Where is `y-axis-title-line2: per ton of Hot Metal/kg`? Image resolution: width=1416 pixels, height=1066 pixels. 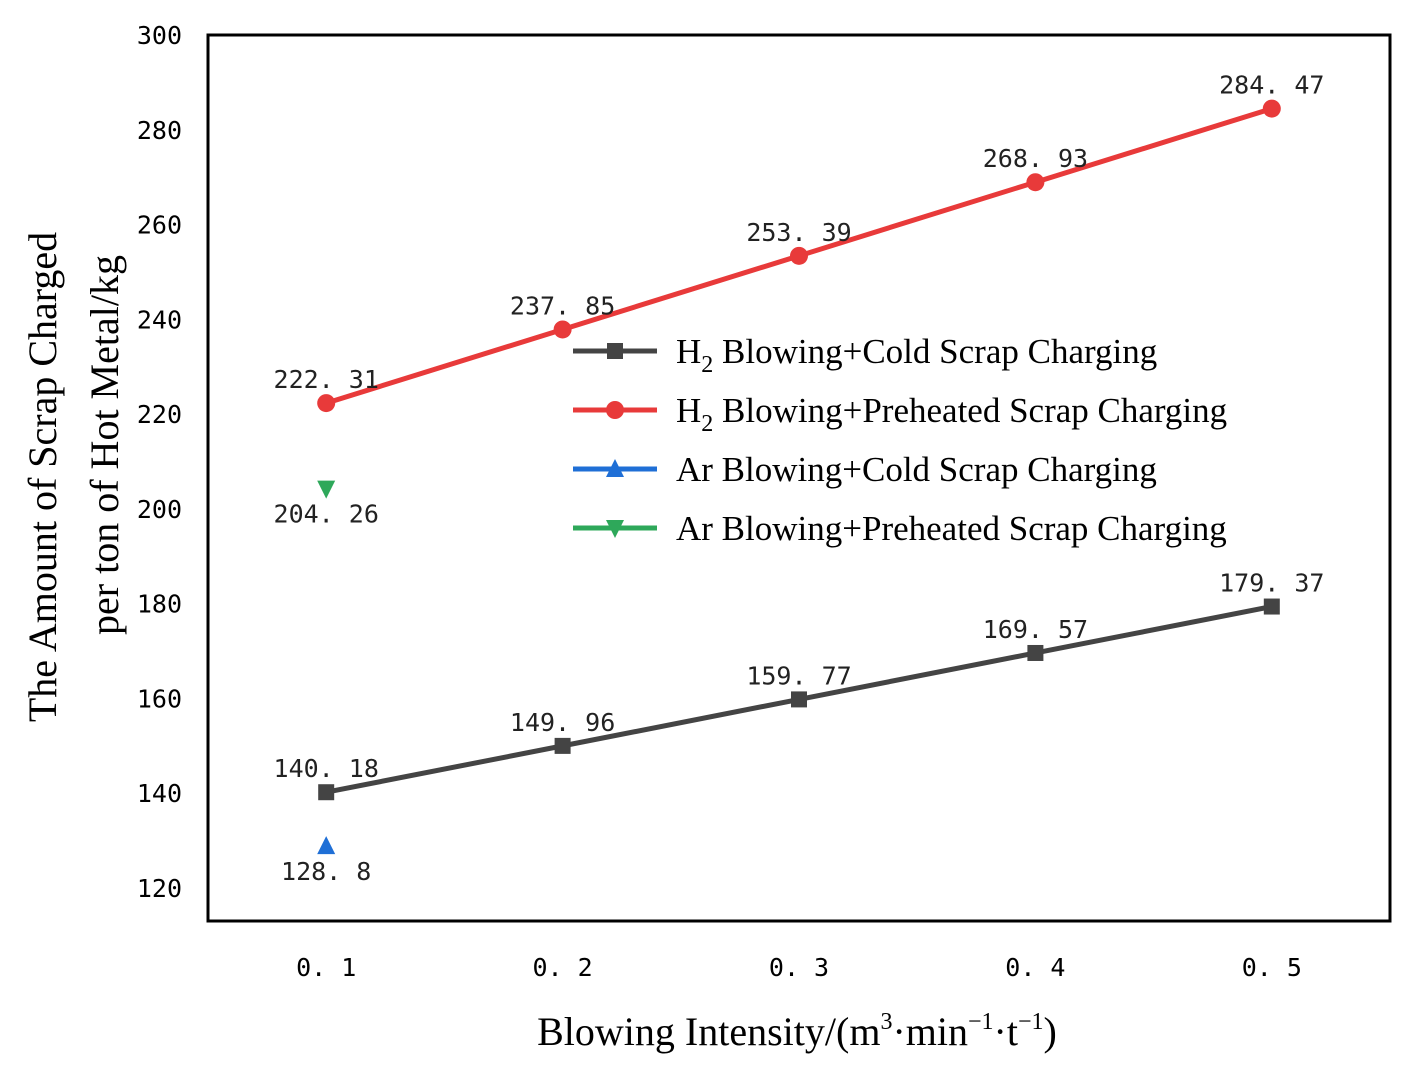
y-axis-title-line2: per ton of Hot Metal/kg is located at coordinates (104, 445).